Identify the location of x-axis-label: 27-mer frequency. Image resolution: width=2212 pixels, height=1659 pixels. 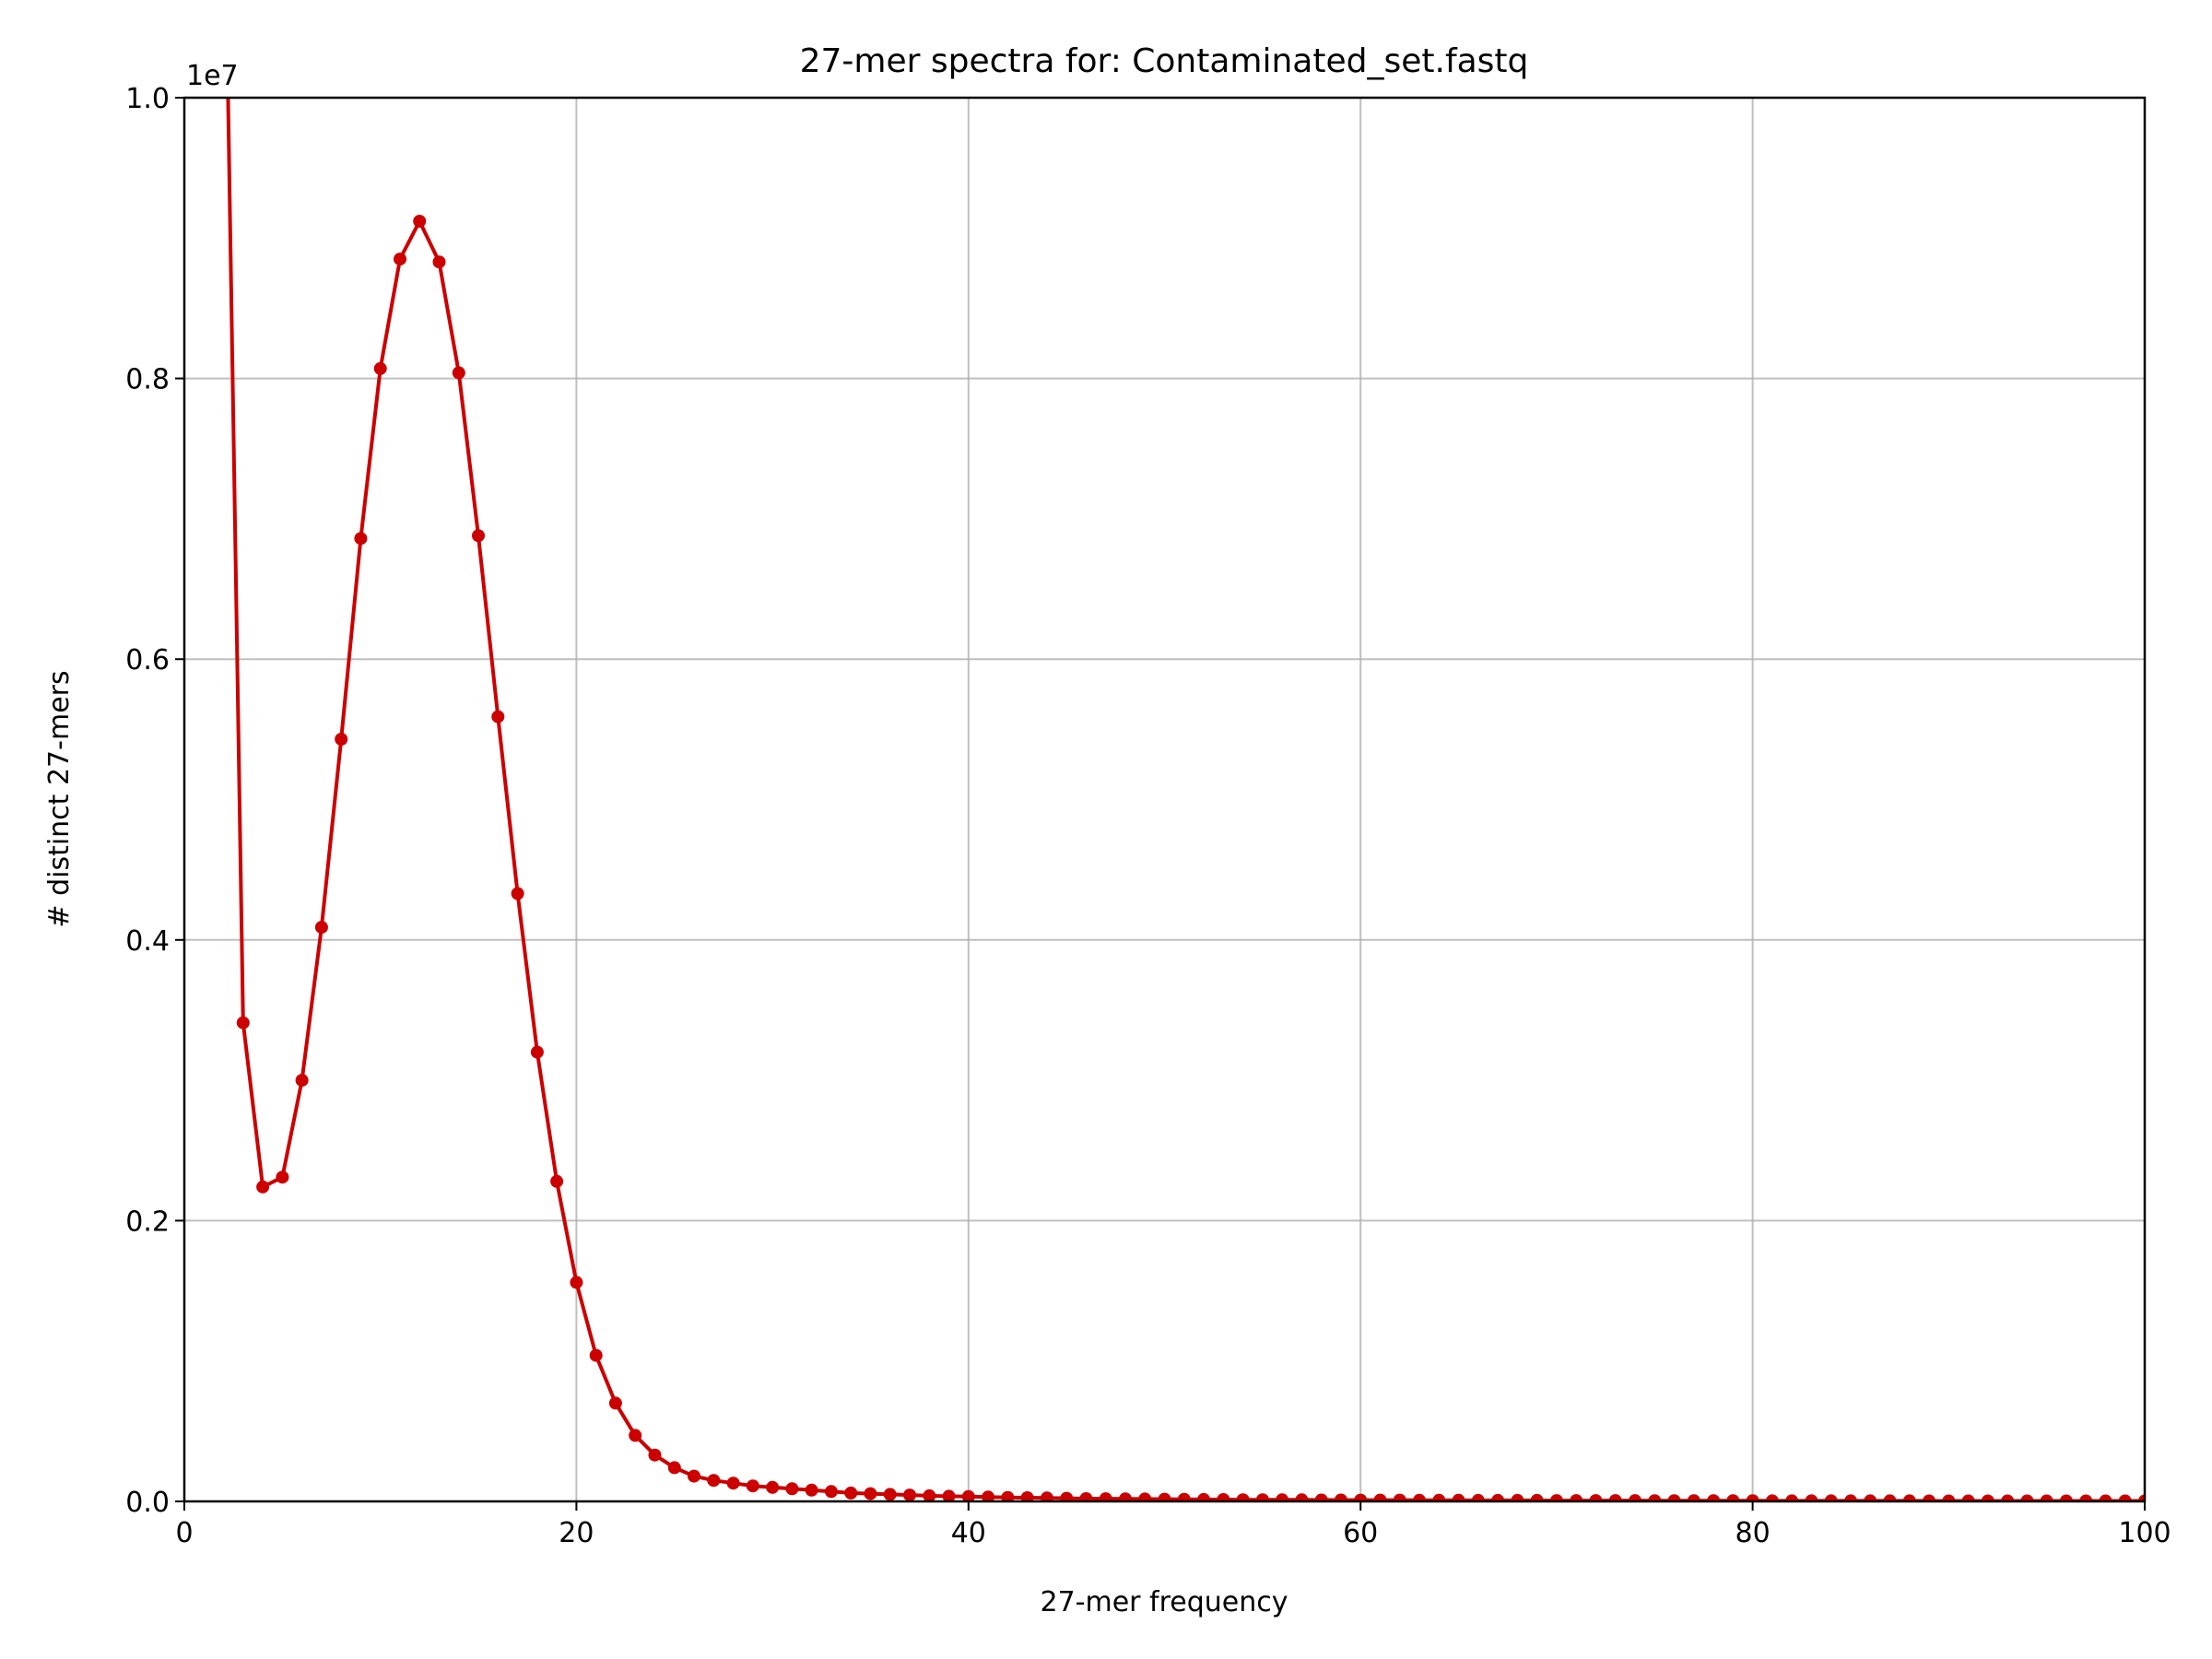
(1164, 1602).